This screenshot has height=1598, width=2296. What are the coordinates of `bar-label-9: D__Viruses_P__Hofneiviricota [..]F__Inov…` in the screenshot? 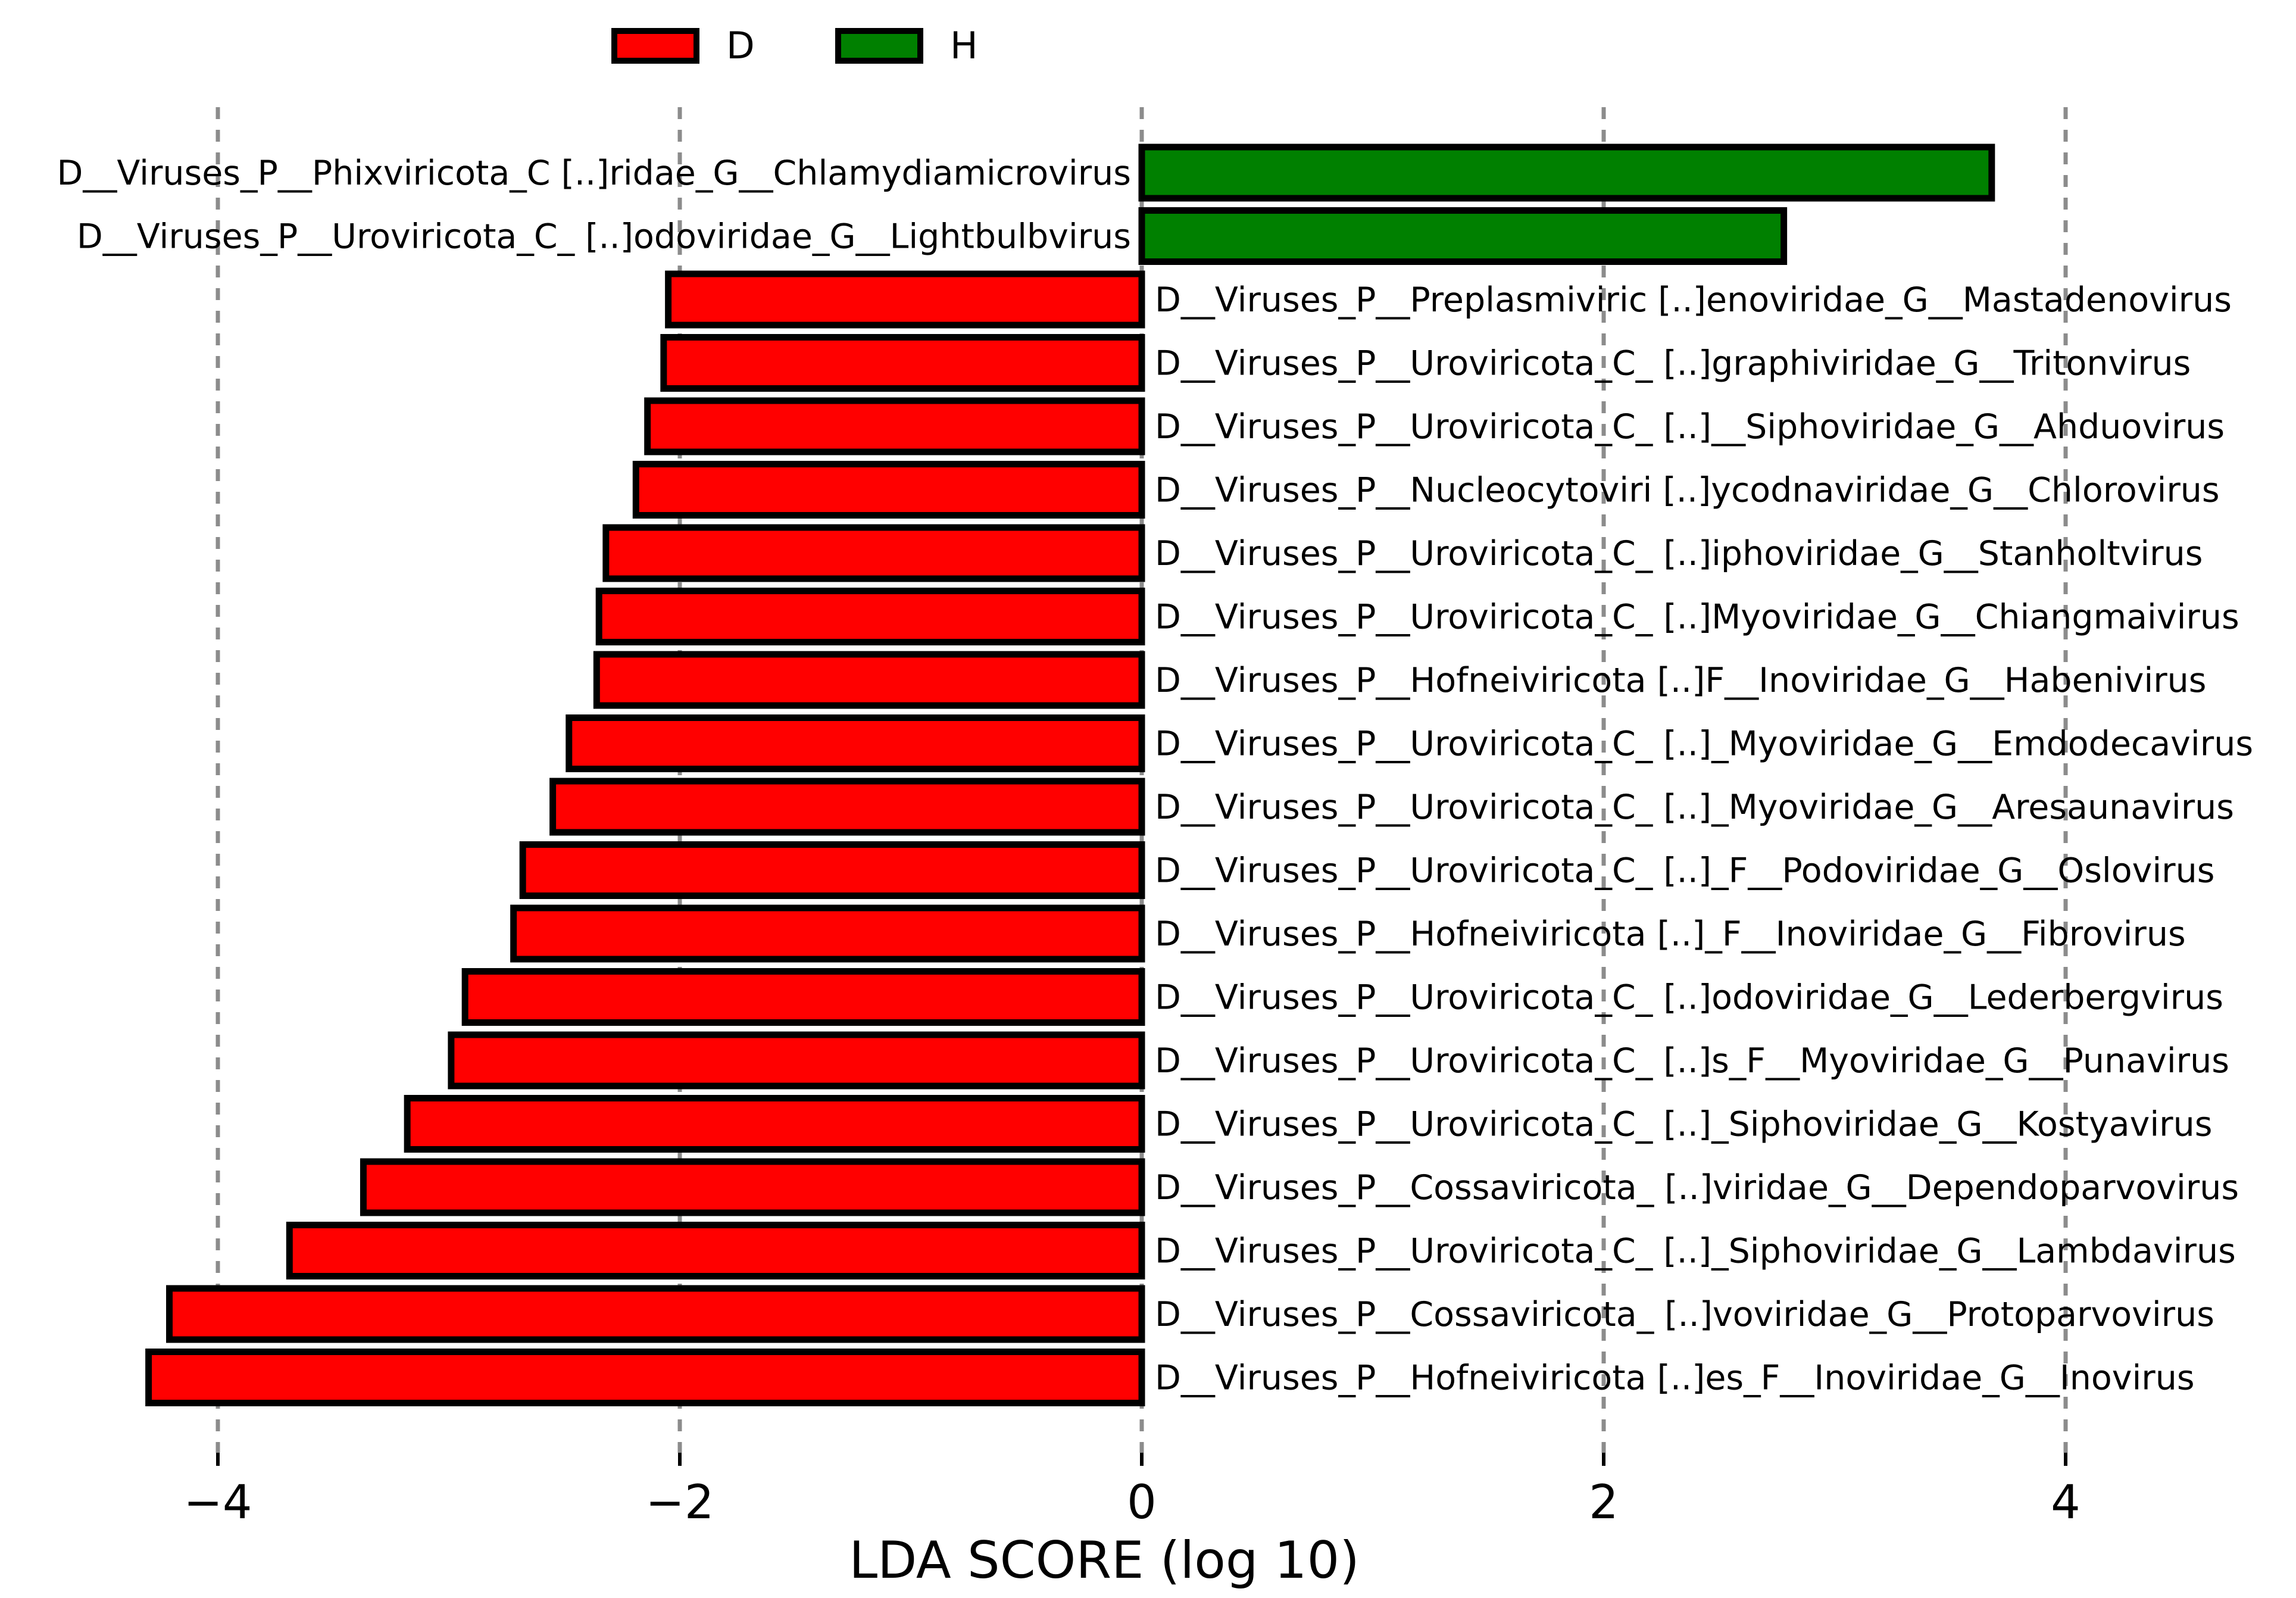 It's located at (1680, 681).